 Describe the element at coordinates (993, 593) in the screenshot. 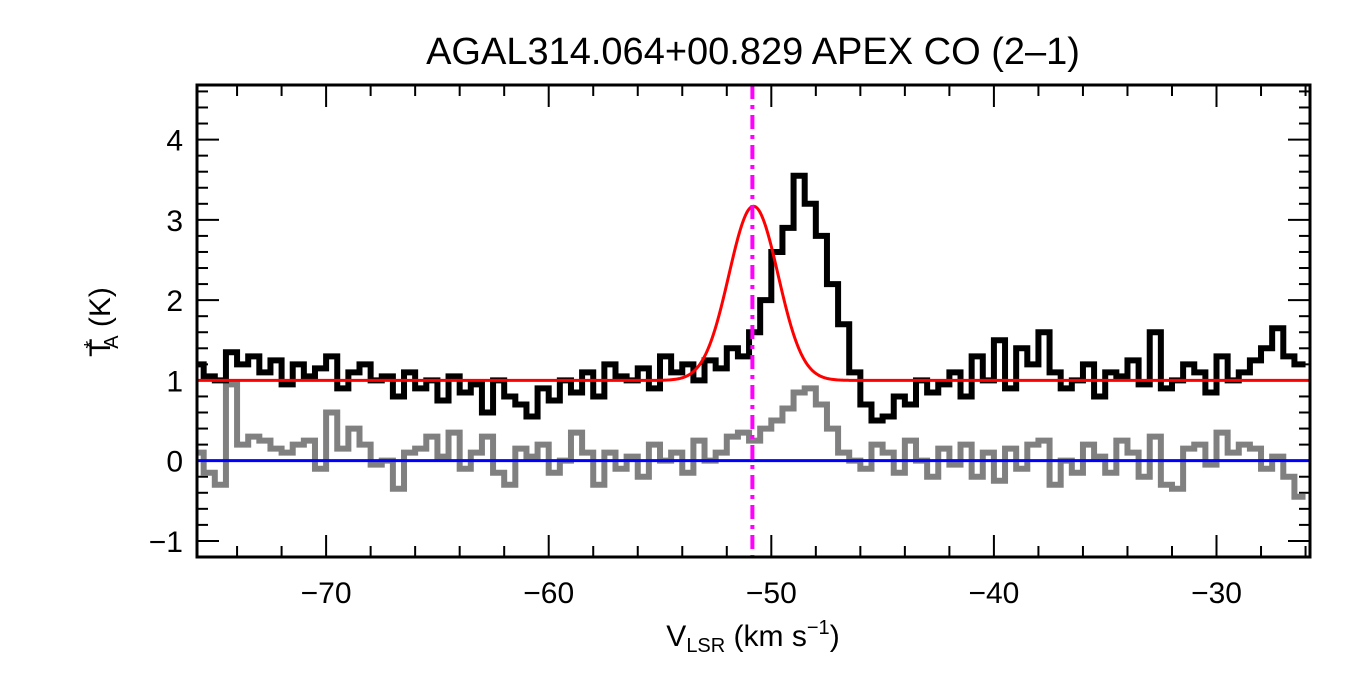

I see `x-tick-label: −40` at that location.